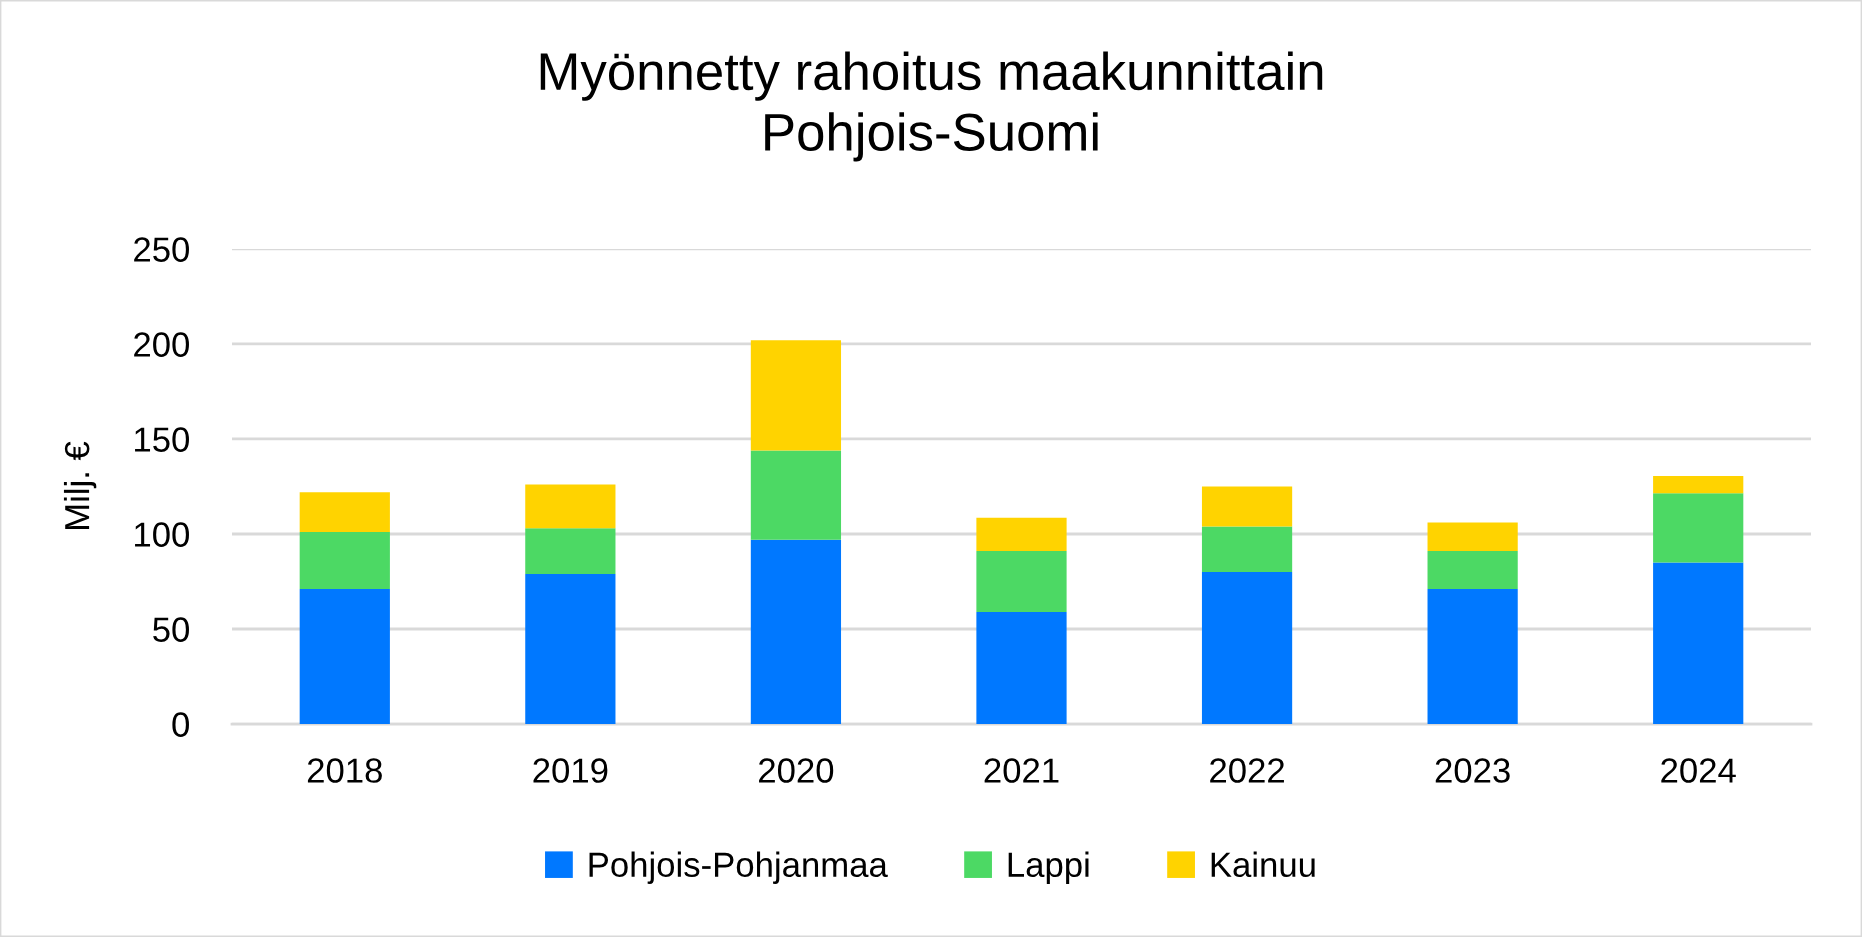 The width and height of the screenshot is (1862, 937). I want to click on y-tick-label: 200, so click(161, 344).